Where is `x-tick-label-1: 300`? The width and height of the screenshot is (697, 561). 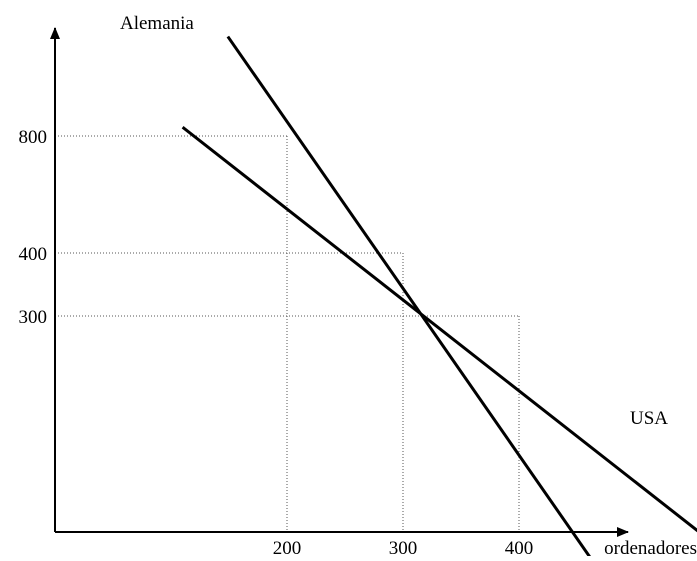 x-tick-label-1: 300 is located at coordinates (403, 547).